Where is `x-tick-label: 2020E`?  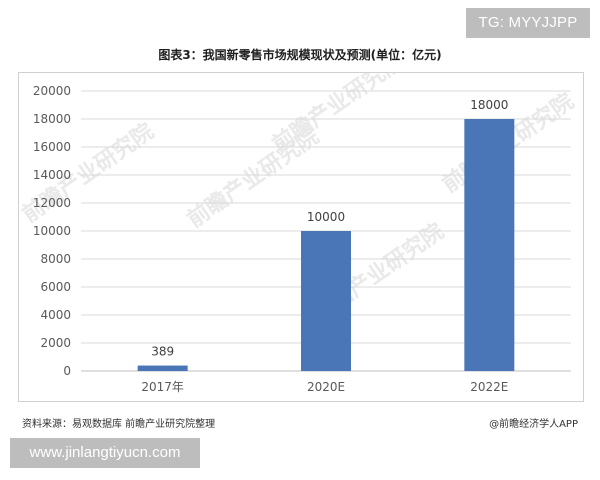
x-tick-label: 2020E is located at coordinates (326, 387).